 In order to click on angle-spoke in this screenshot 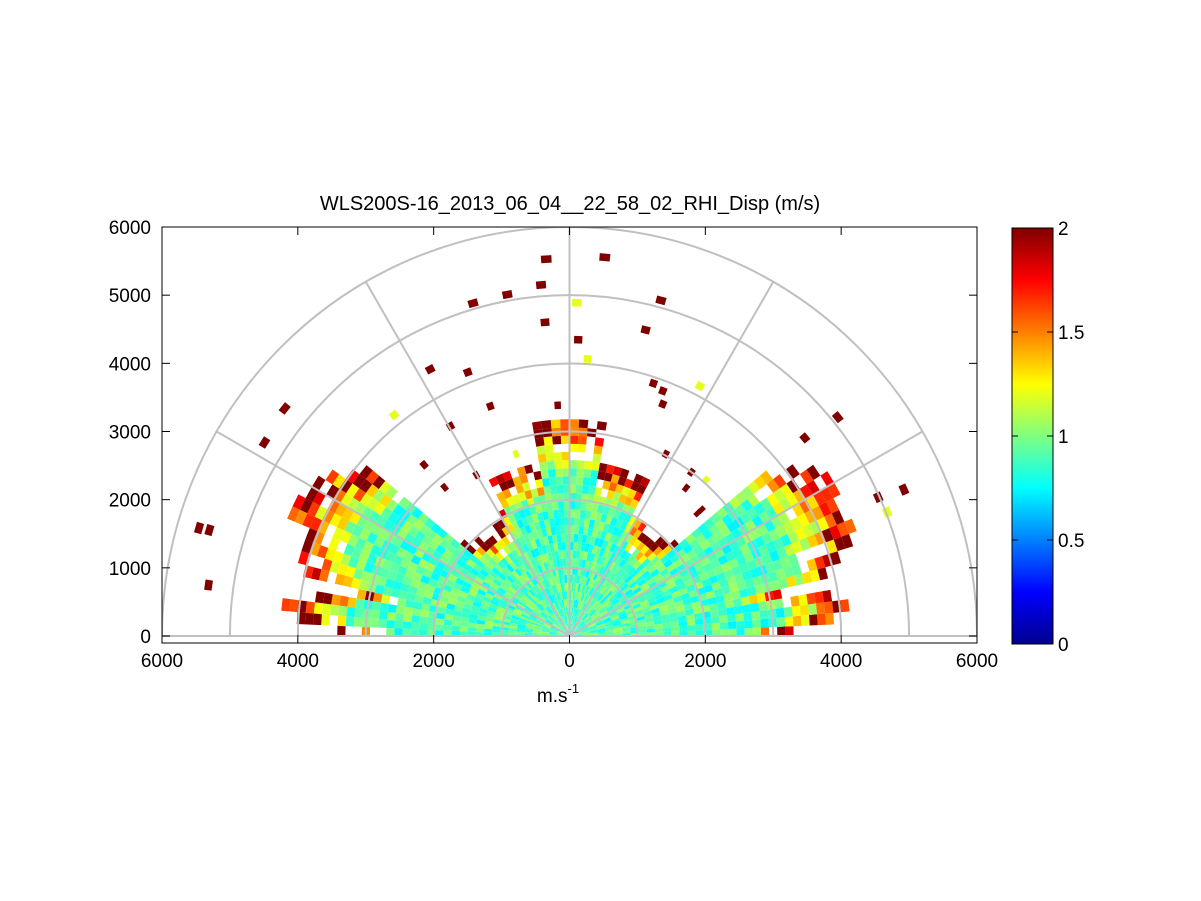, I will do `click(467, 459)`.